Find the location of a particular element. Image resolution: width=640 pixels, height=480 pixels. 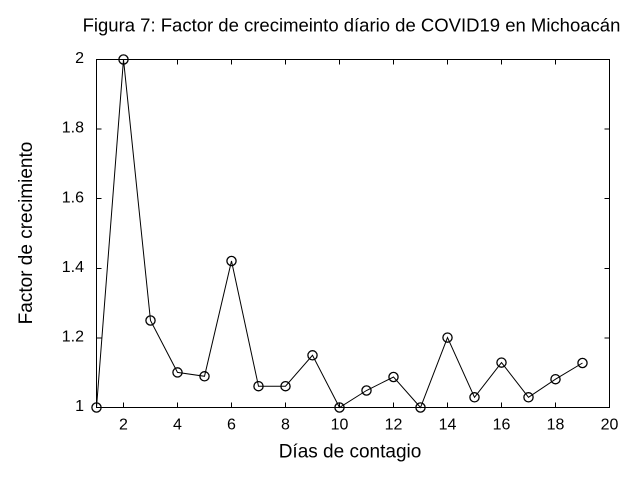

svg-text: 6 is located at coordinates (231, 425).